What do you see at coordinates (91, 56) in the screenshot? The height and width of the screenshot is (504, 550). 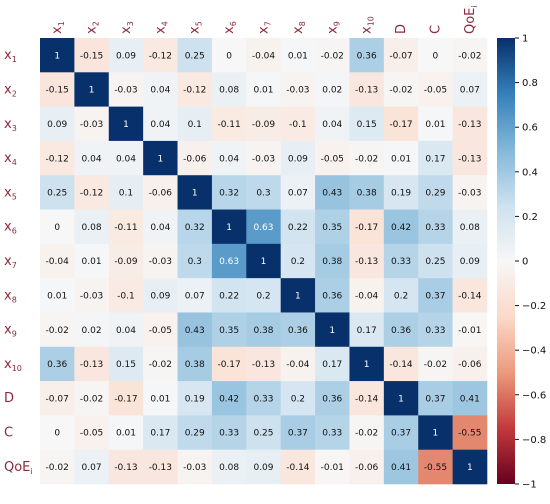 I see `cell-value-label: -0.15` at bounding box center [91, 56].